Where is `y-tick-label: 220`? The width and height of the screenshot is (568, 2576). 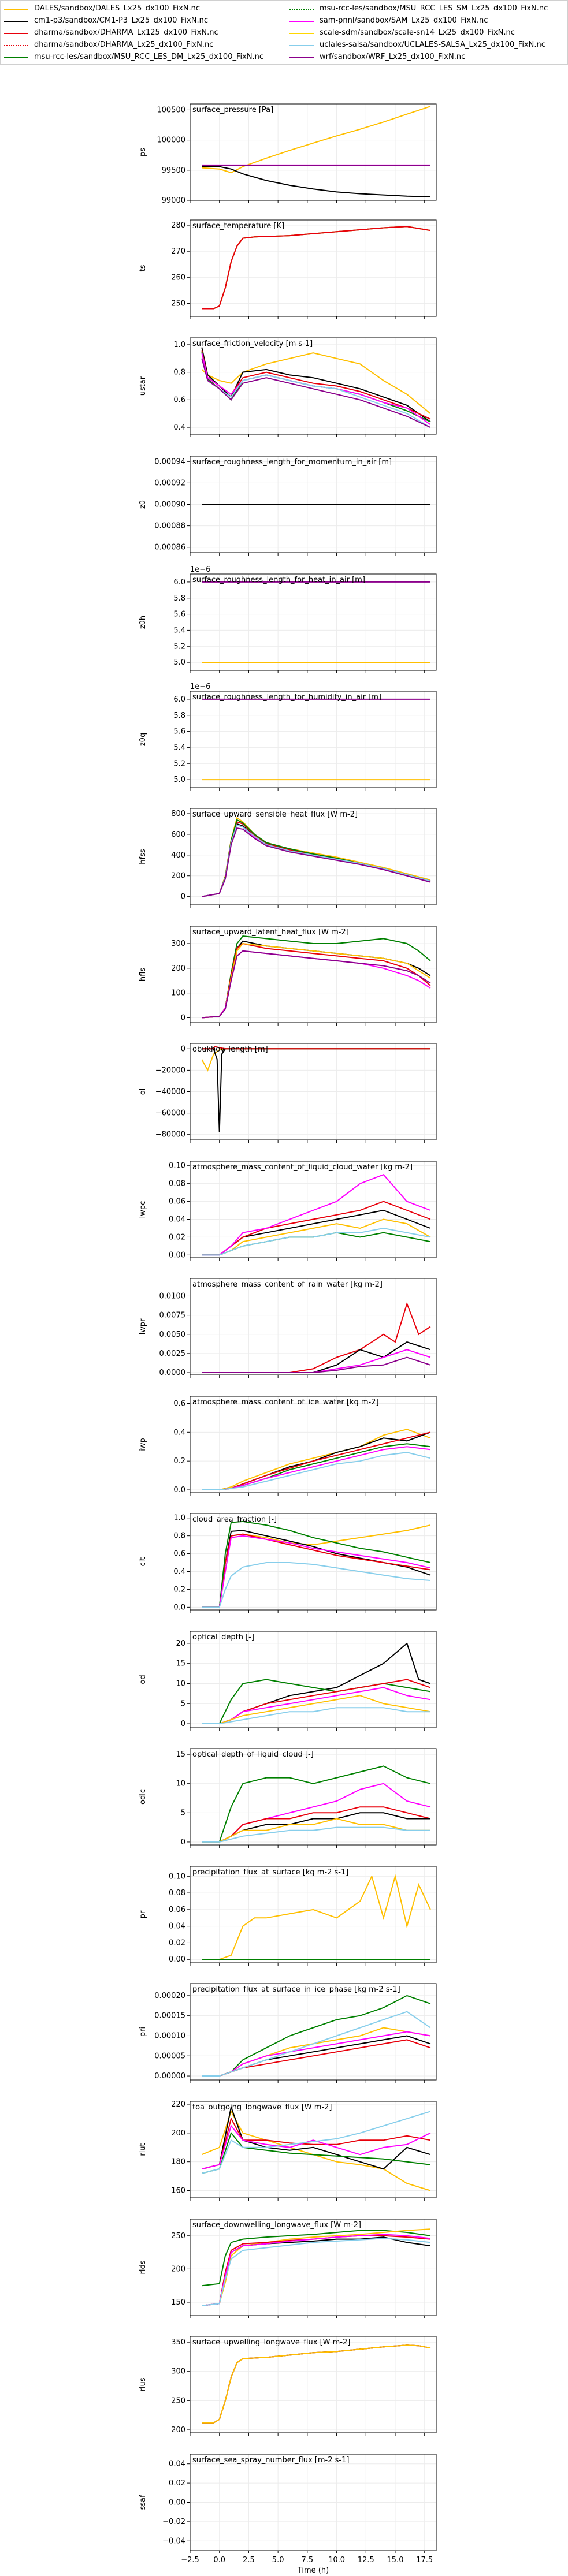 y-tick-label: 220 is located at coordinates (178, 2104).